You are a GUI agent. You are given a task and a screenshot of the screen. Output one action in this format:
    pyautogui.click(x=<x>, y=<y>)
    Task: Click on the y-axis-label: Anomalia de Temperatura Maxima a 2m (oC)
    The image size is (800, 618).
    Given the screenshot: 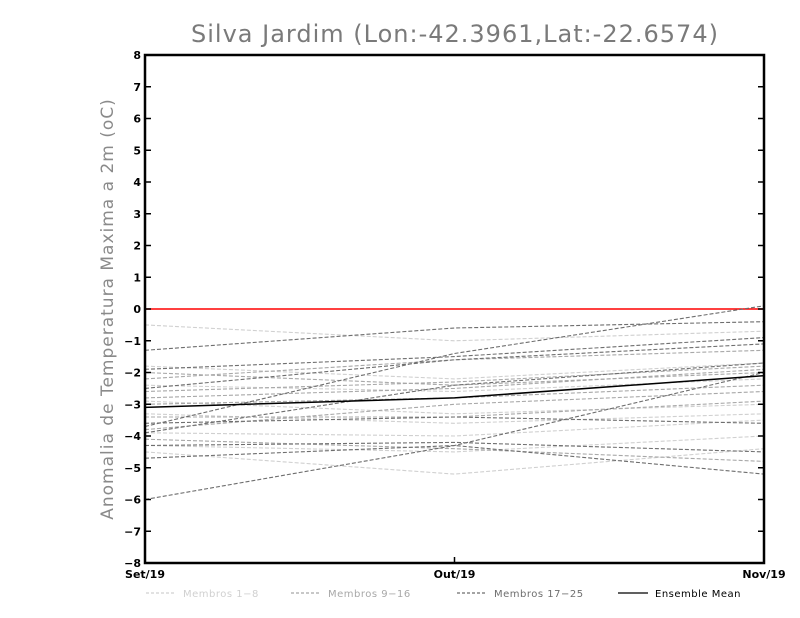 What is the action you would take?
    pyautogui.click(x=108, y=309)
    